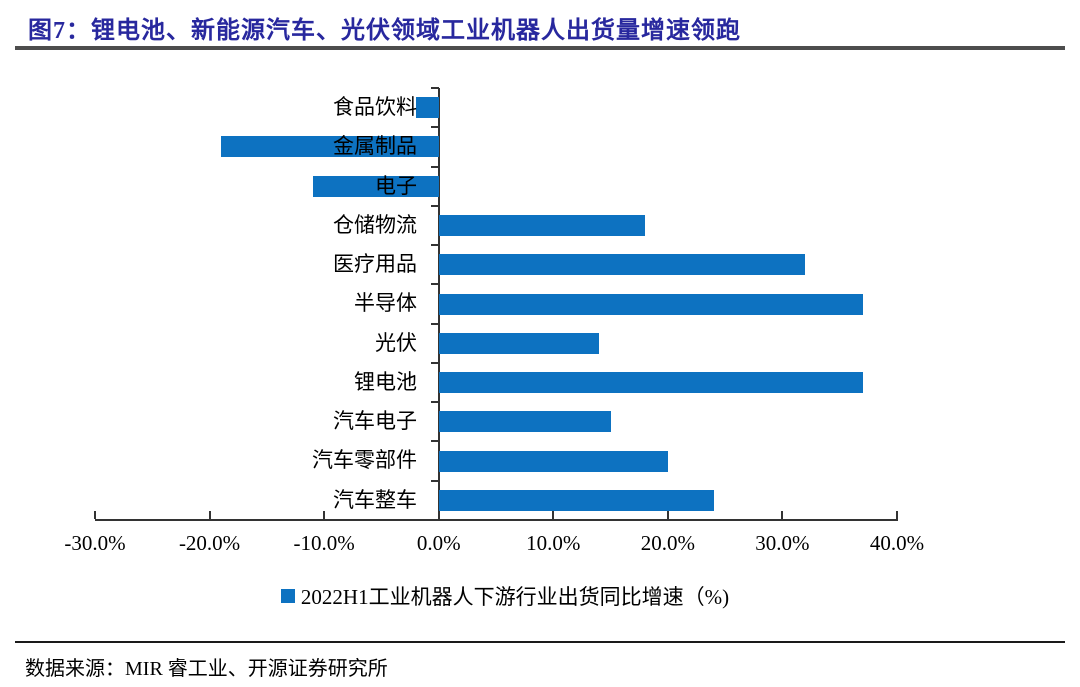 This screenshot has height=687, width=1080. I want to click on footer-divider-rule, so click(540, 642).